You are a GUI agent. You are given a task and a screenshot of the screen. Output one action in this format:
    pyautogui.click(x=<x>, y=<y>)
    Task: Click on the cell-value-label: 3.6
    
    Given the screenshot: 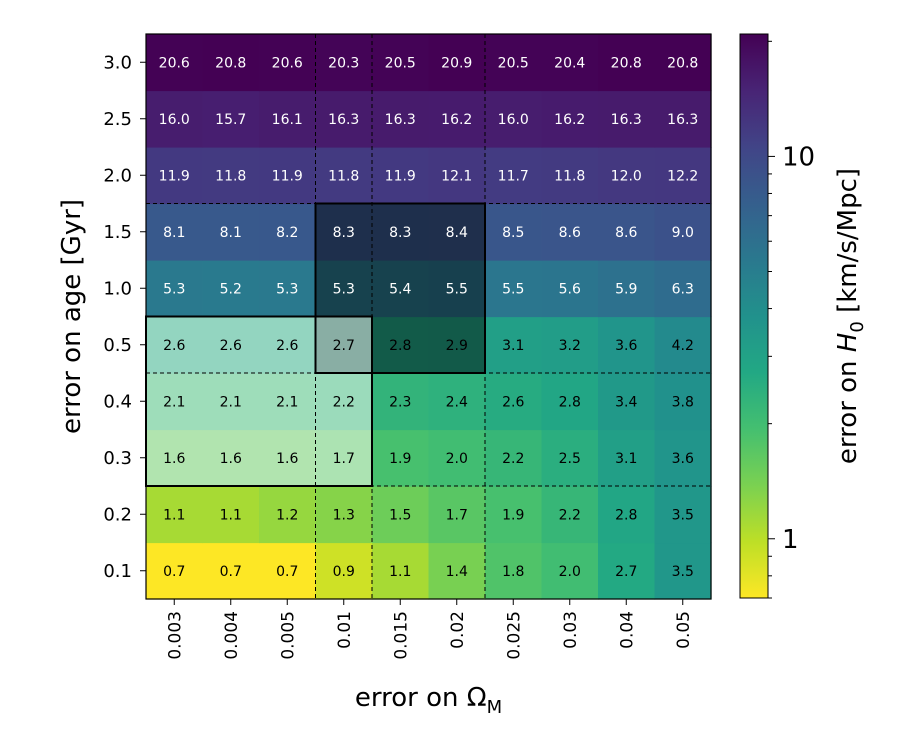 What is the action you would take?
    pyautogui.click(x=626, y=346)
    